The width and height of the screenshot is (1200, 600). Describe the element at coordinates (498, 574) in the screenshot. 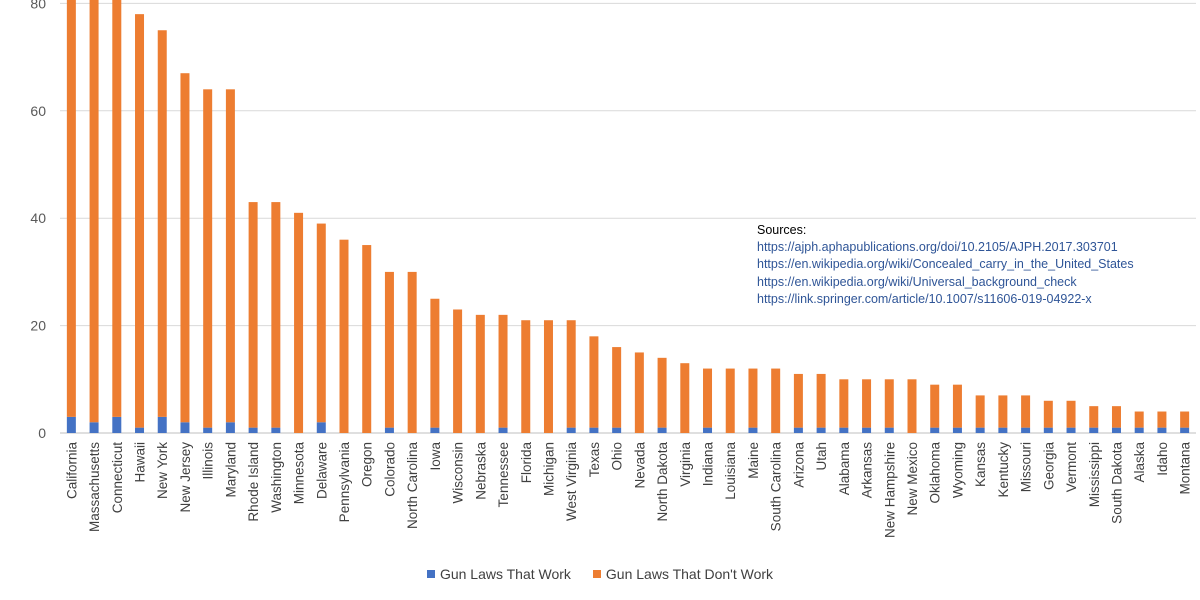

I see `legend-item-work: Gun Laws That Work` at that location.